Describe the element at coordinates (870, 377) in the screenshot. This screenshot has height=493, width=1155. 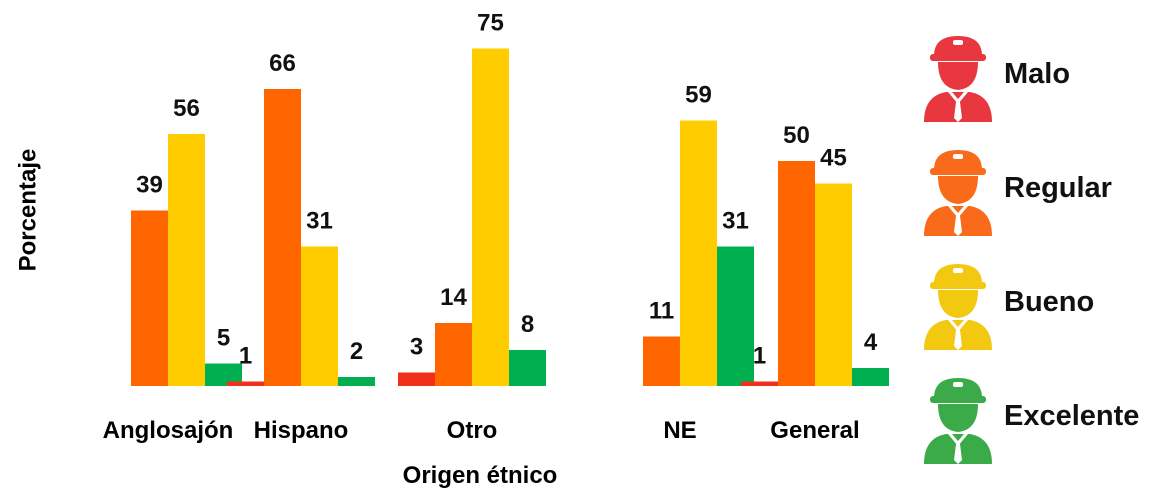
I see `bar-excelente-general` at that location.